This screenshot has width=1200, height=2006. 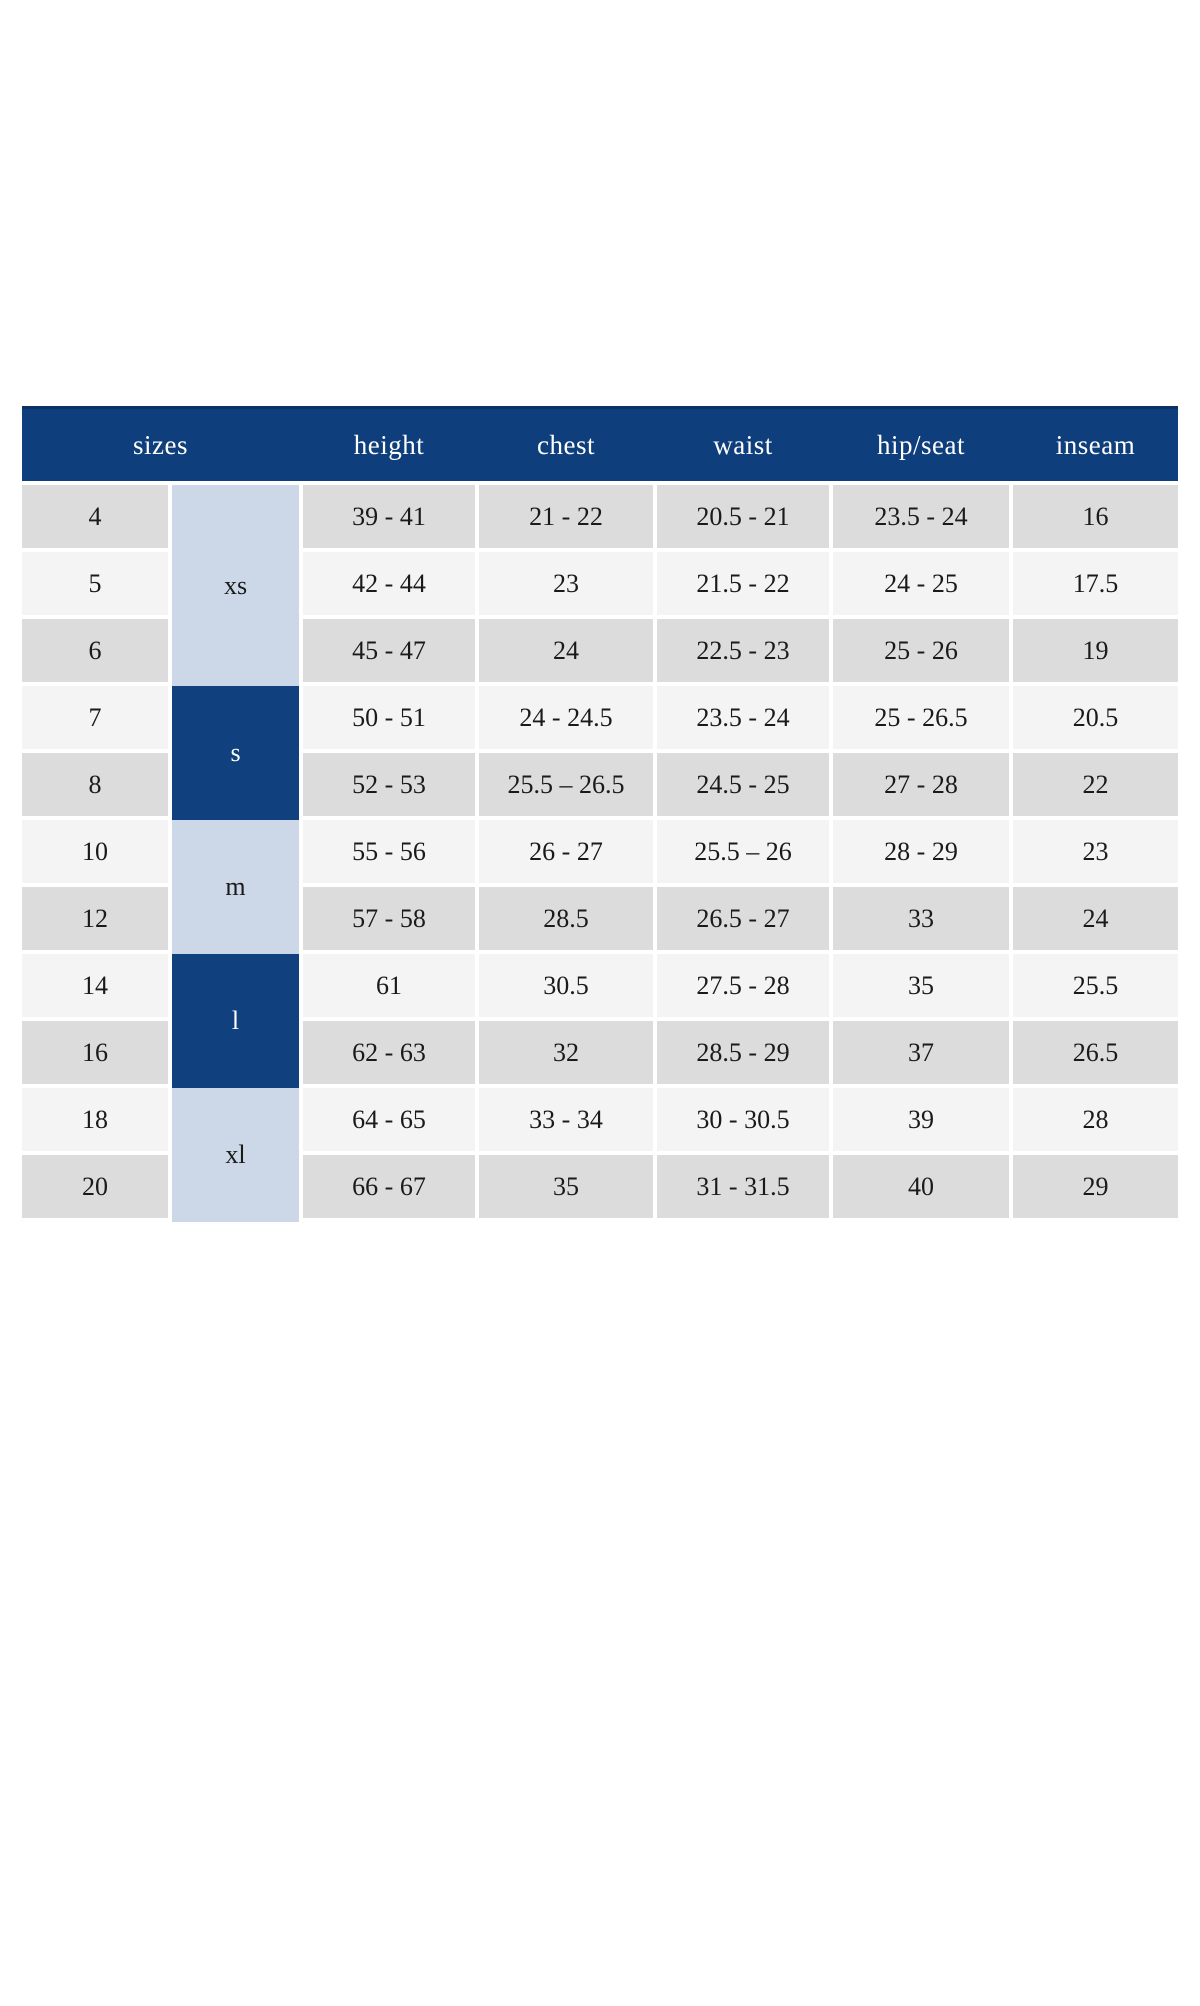 What do you see at coordinates (566, 583) in the screenshot?
I see `chest-cell: 23` at bounding box center [566, 583].